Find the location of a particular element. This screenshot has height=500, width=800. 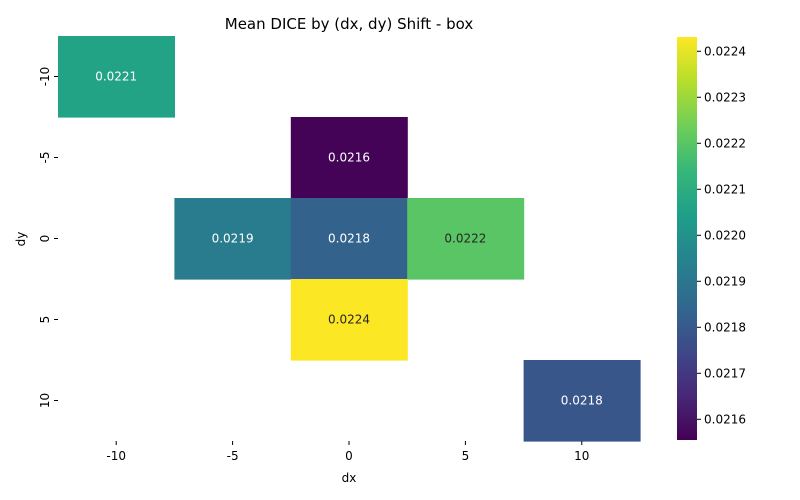

colorbar-tick-label: 0.0220 is located at coordinates (725, 235).